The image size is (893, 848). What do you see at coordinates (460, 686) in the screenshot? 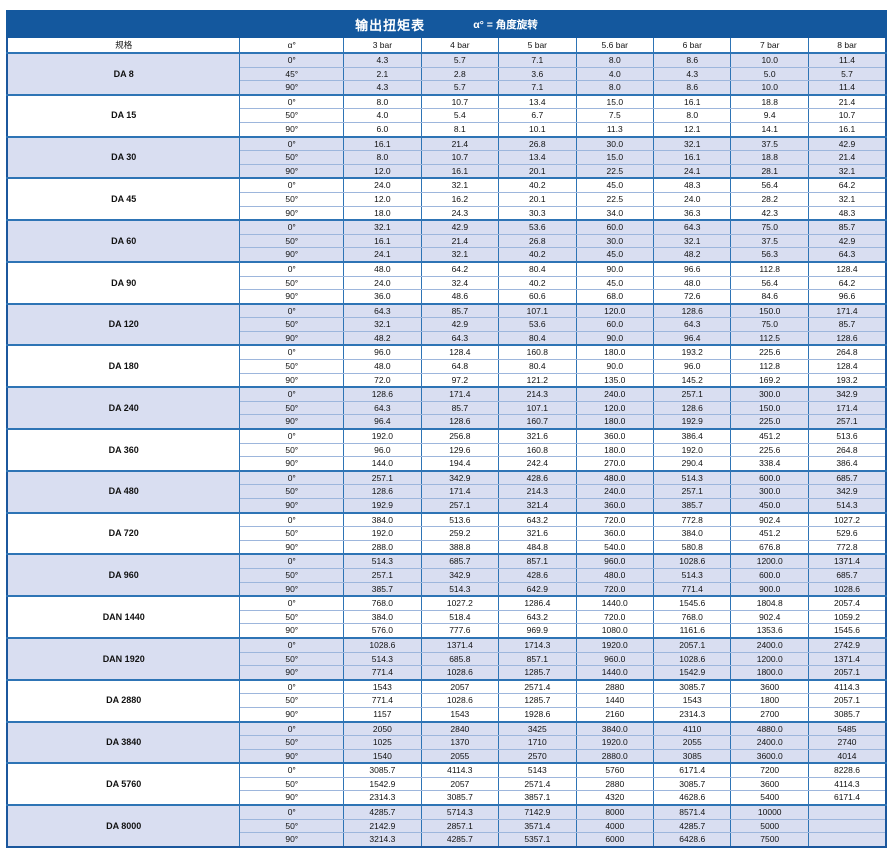
I see `torque-value-cell: 2057` at bounding box center [460, 686].